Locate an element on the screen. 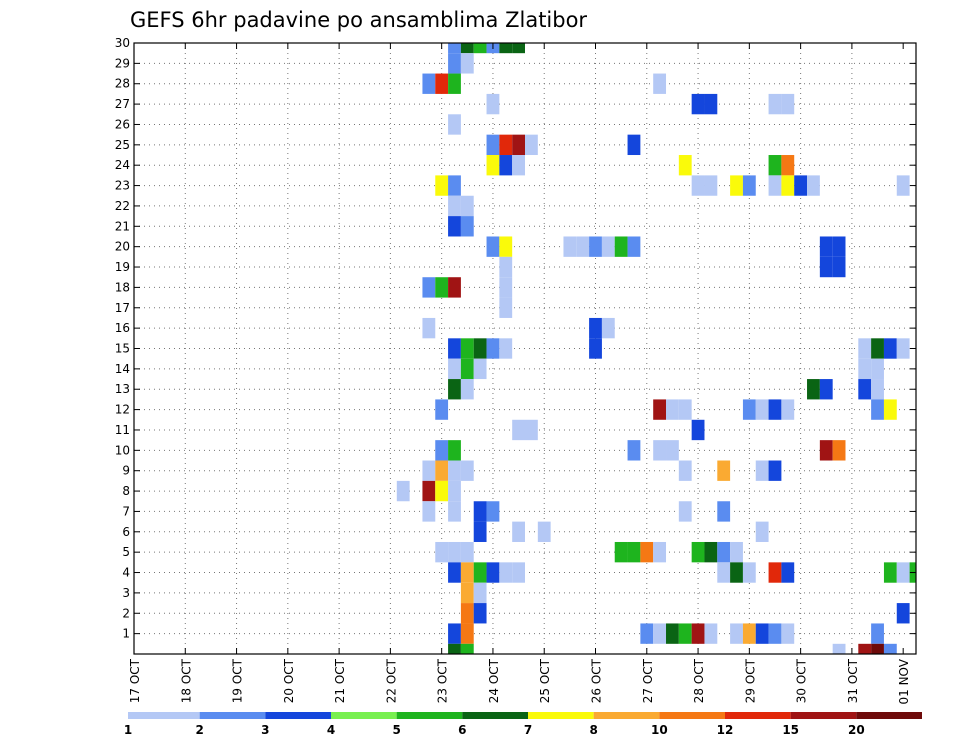  y-tick-label: 21 is located at coordinates (122, 226).